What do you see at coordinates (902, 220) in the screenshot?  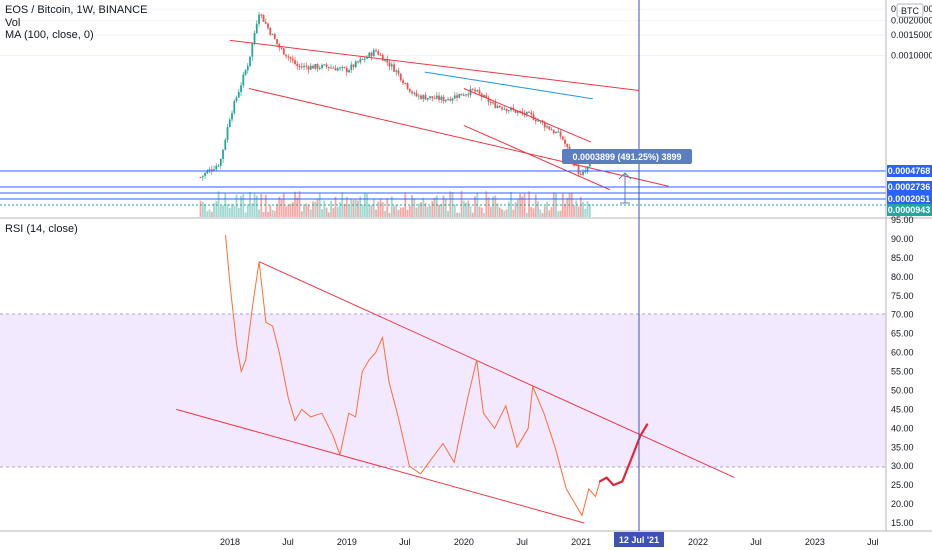 I see `rsi-tick-label: 95.00` at bounding box center [902, 220].